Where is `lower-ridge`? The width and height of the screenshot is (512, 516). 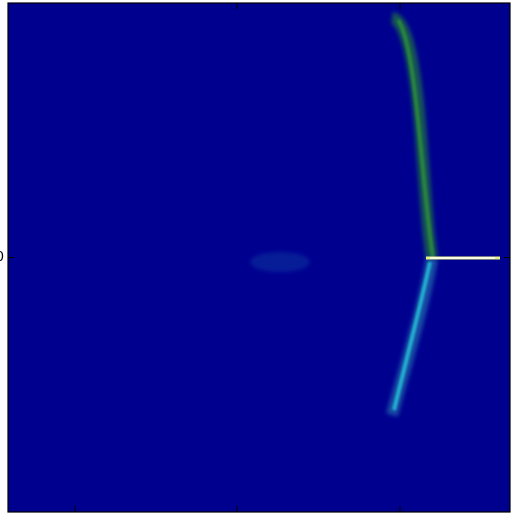 lower-ridge is located at coordinates (412, 336).